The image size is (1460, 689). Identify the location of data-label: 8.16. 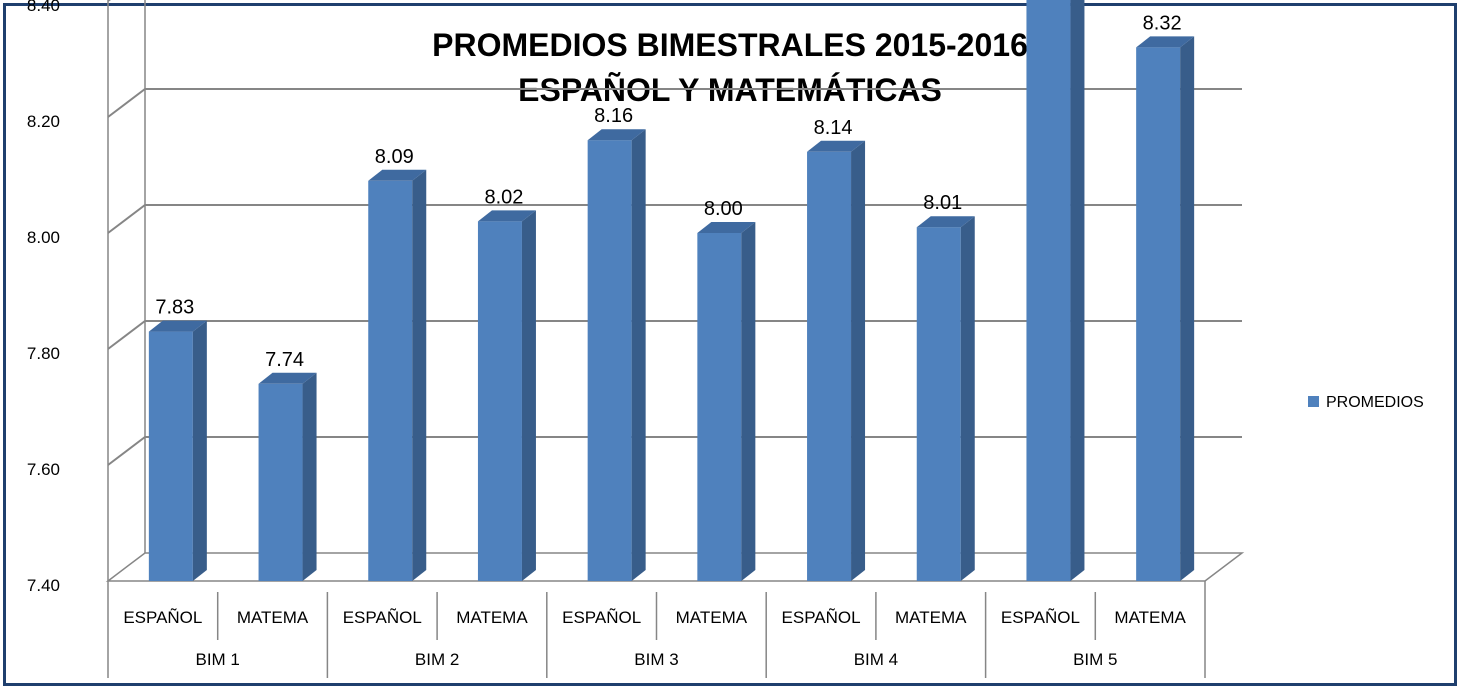
(613, 116).